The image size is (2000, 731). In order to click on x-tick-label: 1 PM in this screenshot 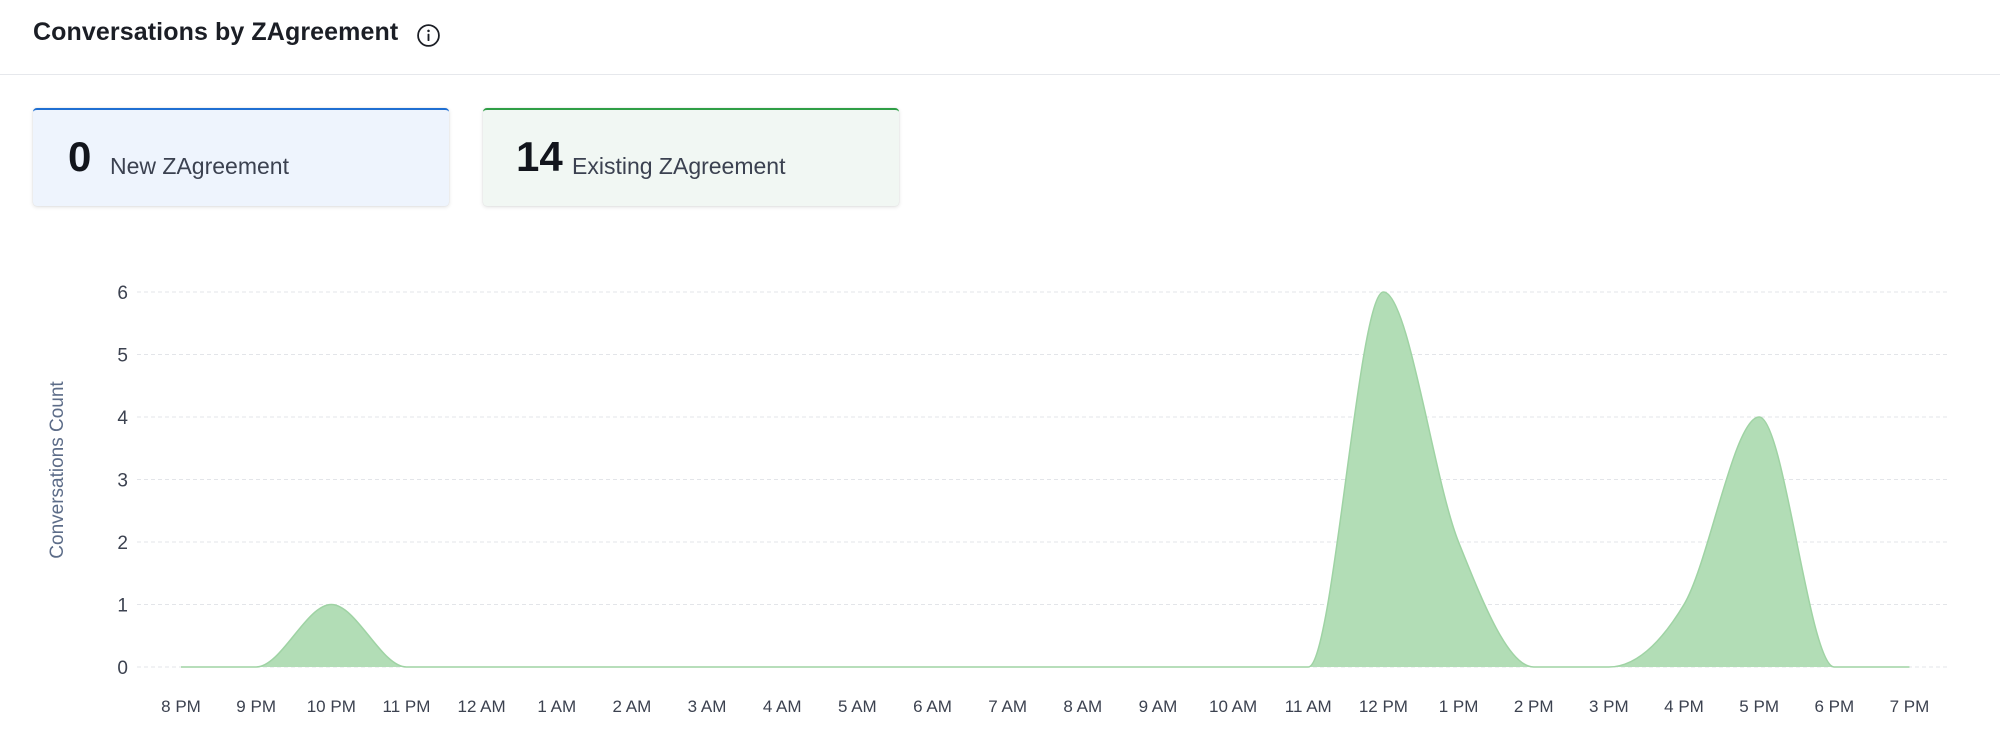, I will do `click(1459, 706)`.